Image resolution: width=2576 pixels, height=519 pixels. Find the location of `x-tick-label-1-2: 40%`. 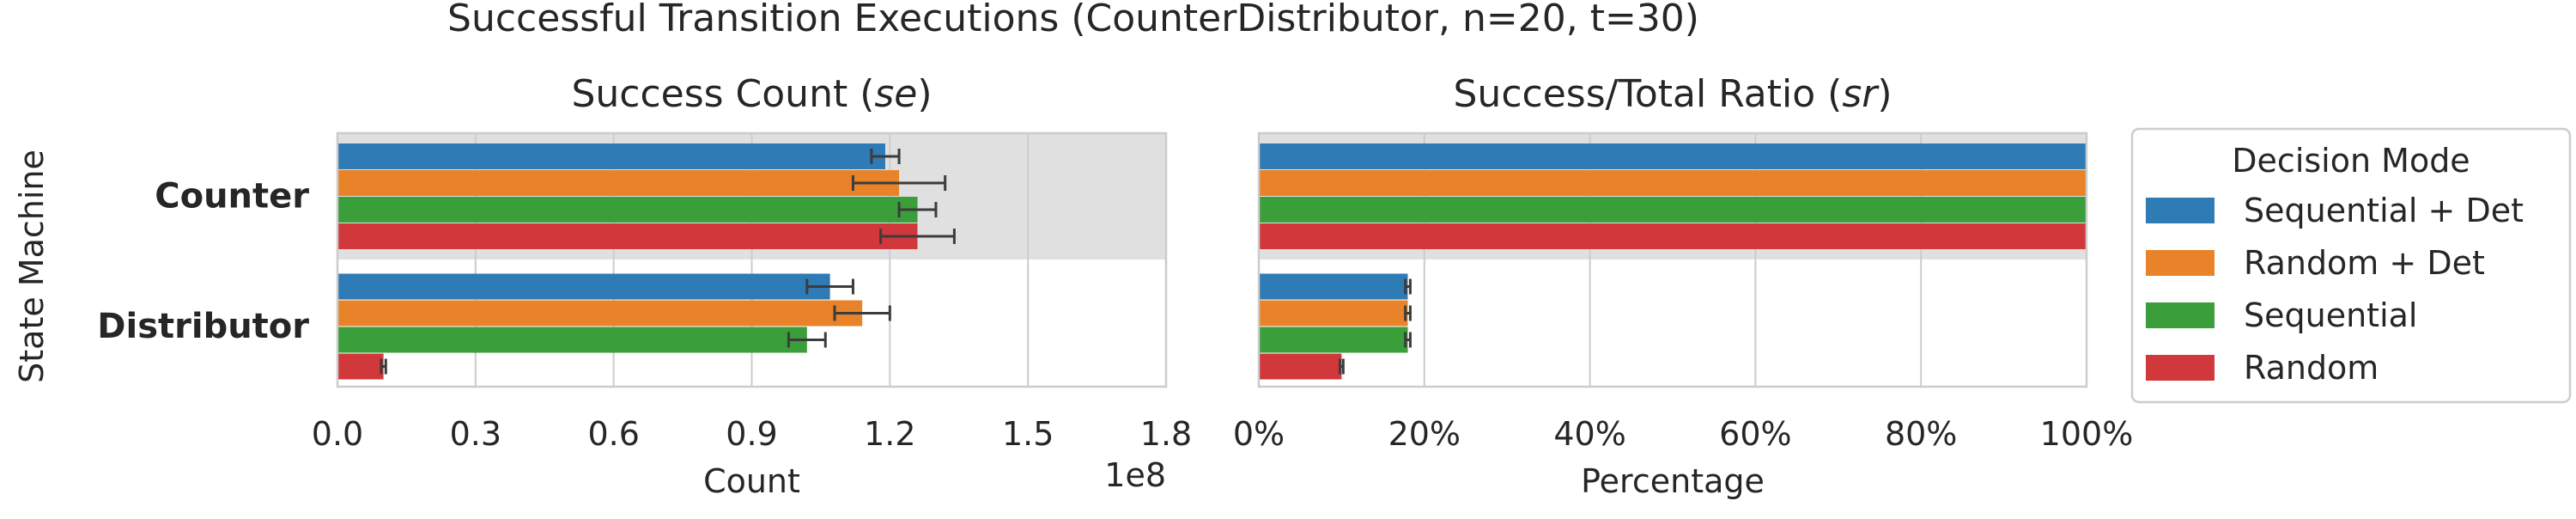

x-tick-label-1-2: 40% is located at coordinates (1589, 434).